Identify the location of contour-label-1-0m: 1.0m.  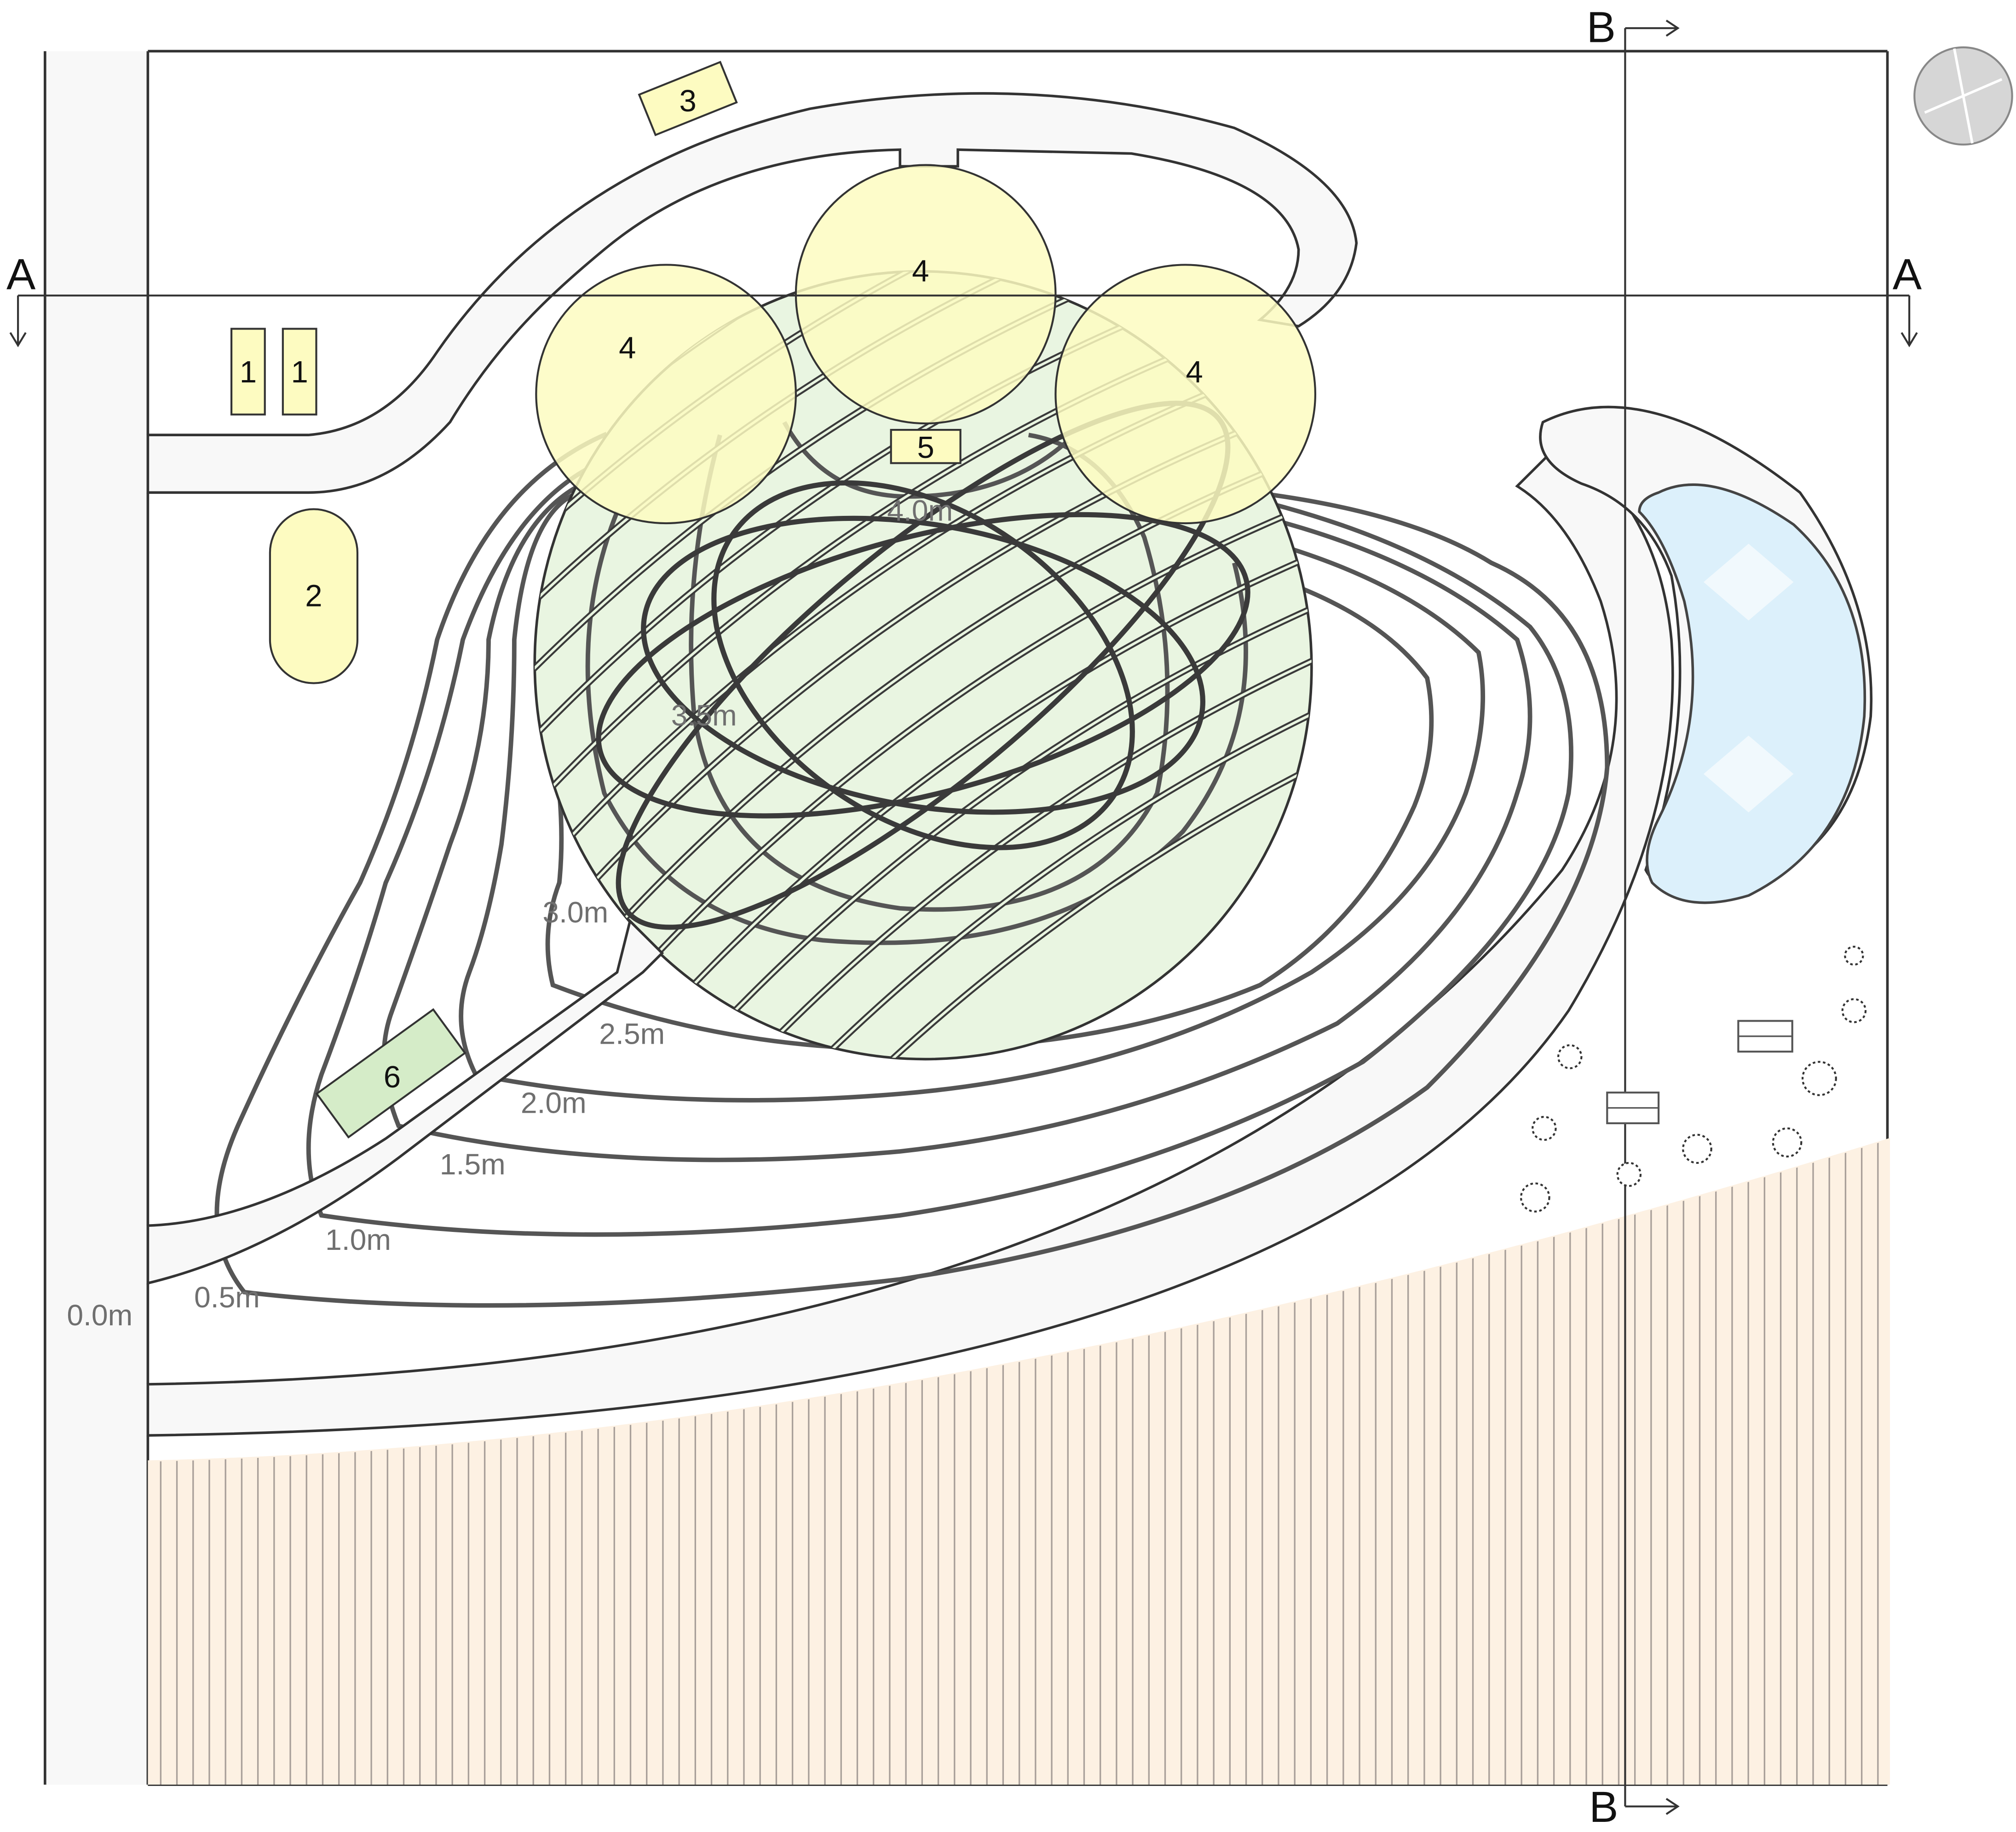
(358, 1239).